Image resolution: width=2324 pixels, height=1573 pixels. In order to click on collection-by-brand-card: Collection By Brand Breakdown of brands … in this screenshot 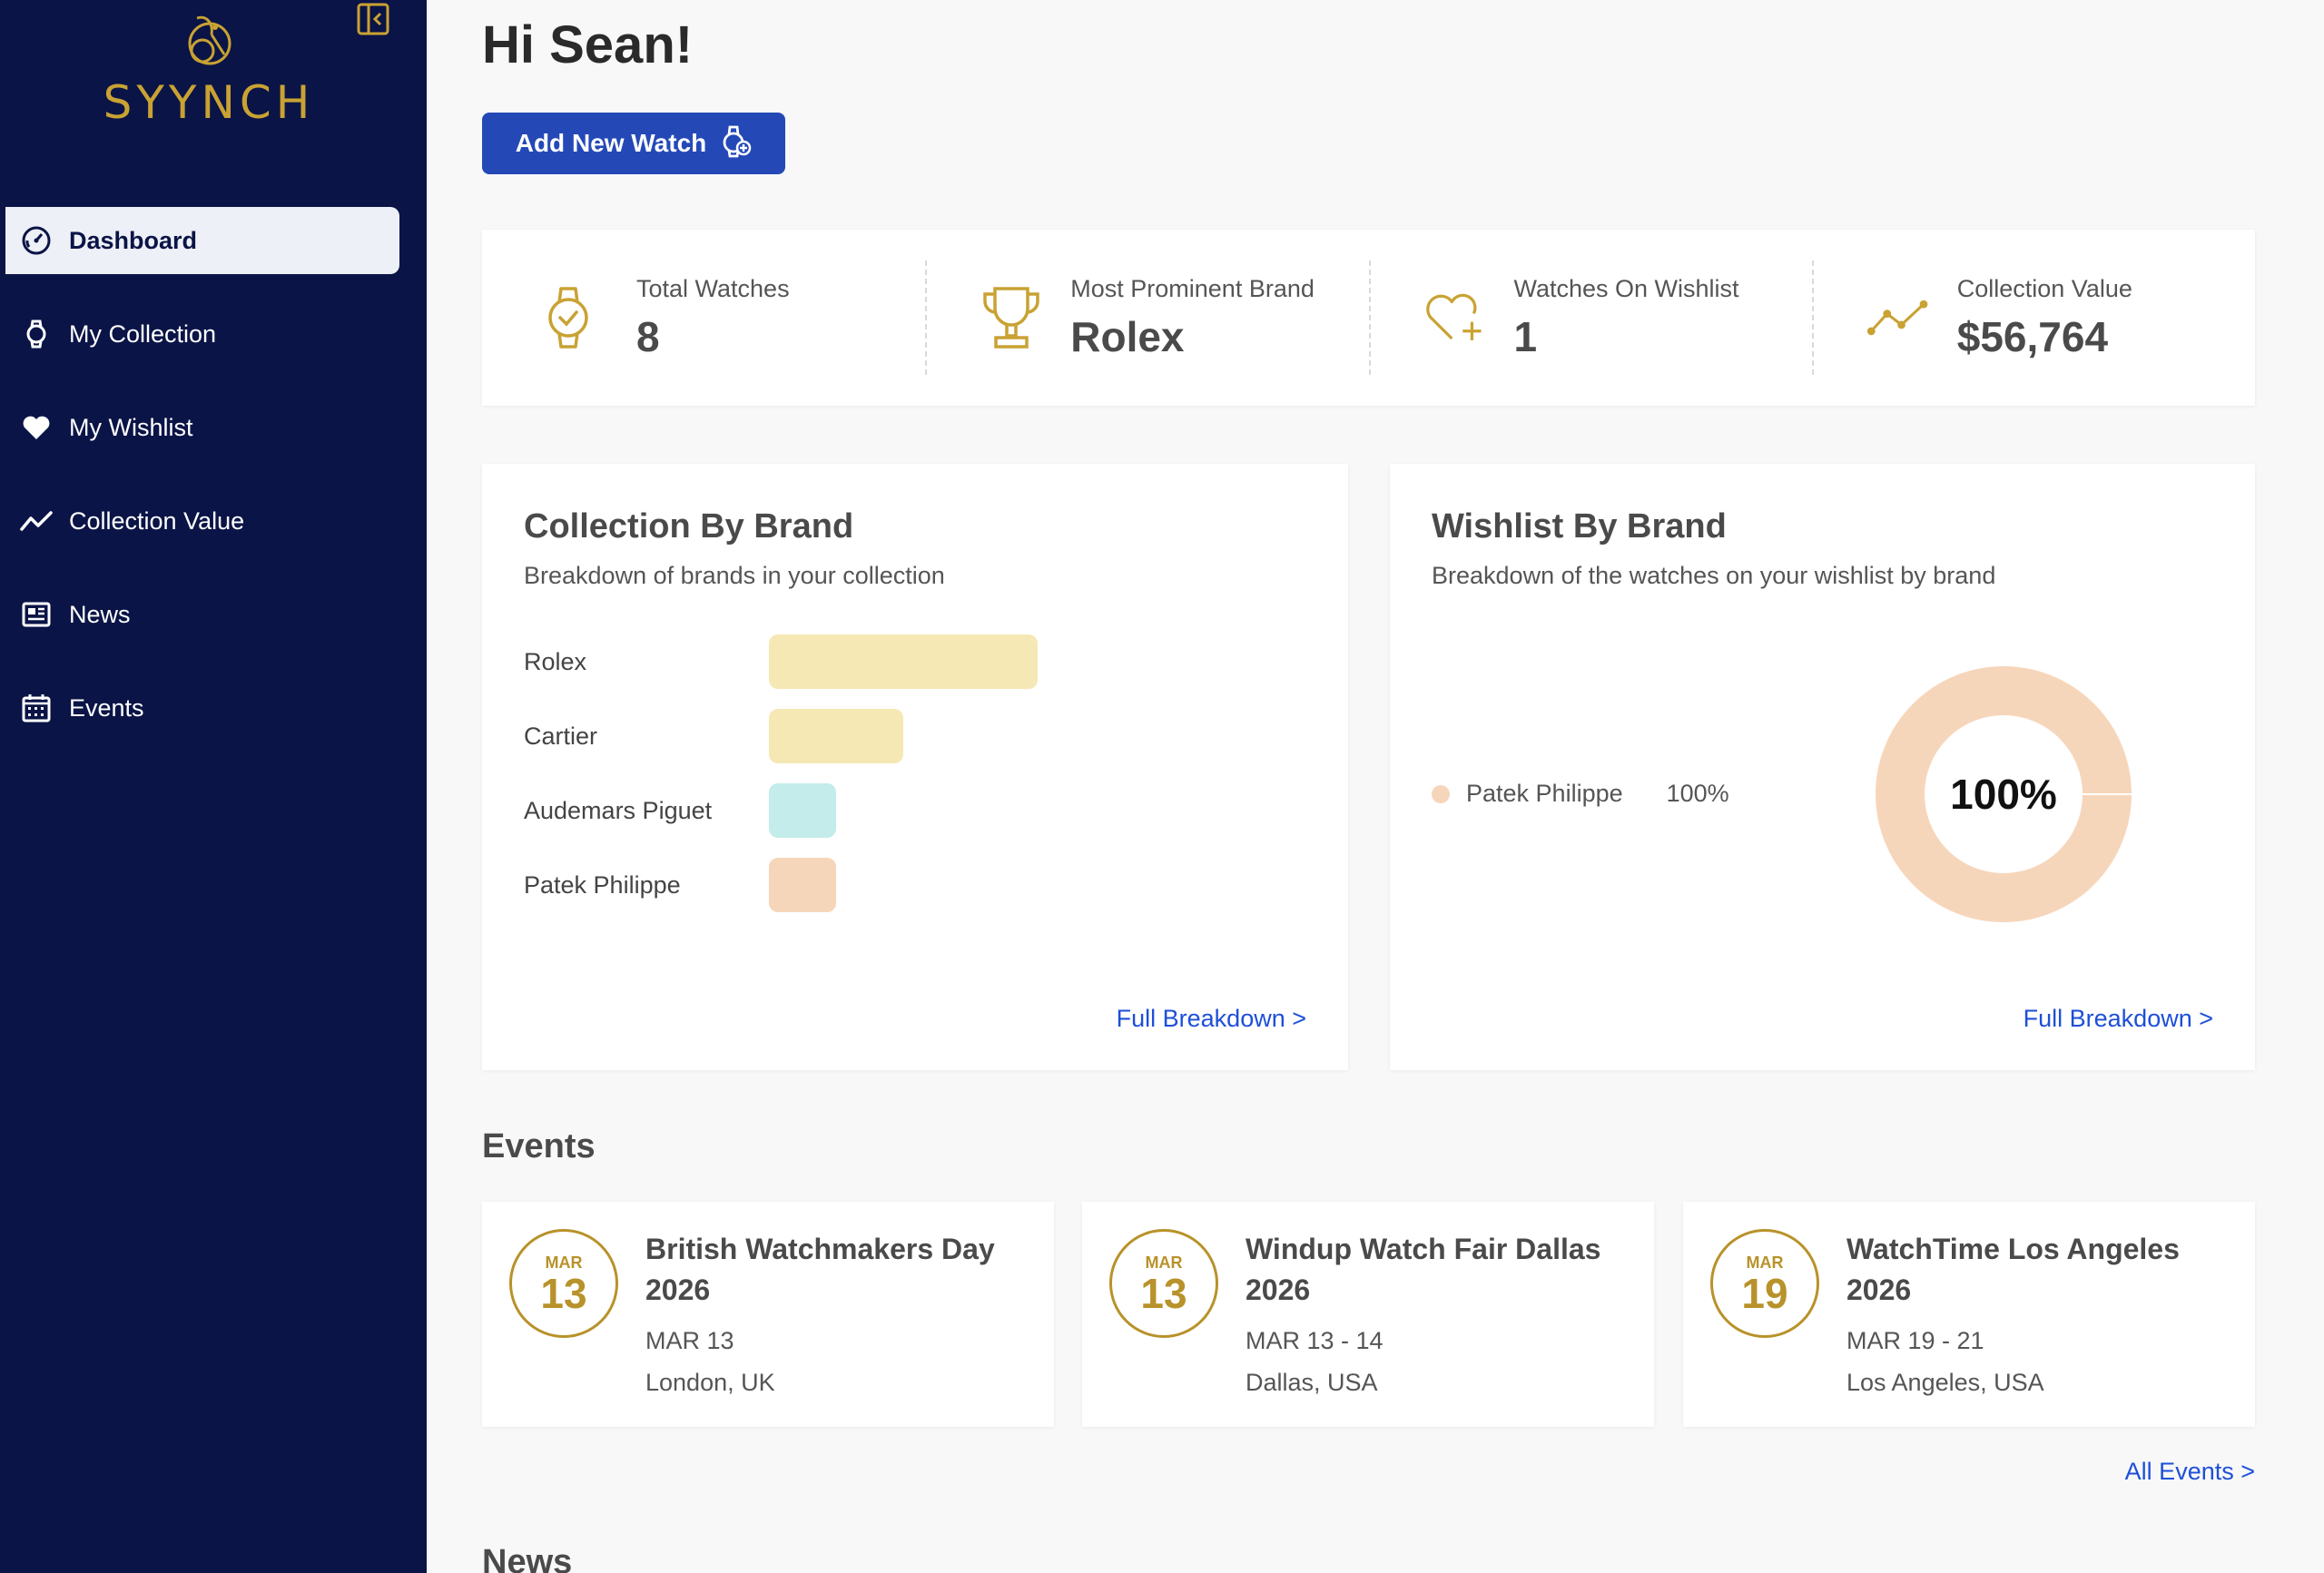, I will do `click(915, 767)`.